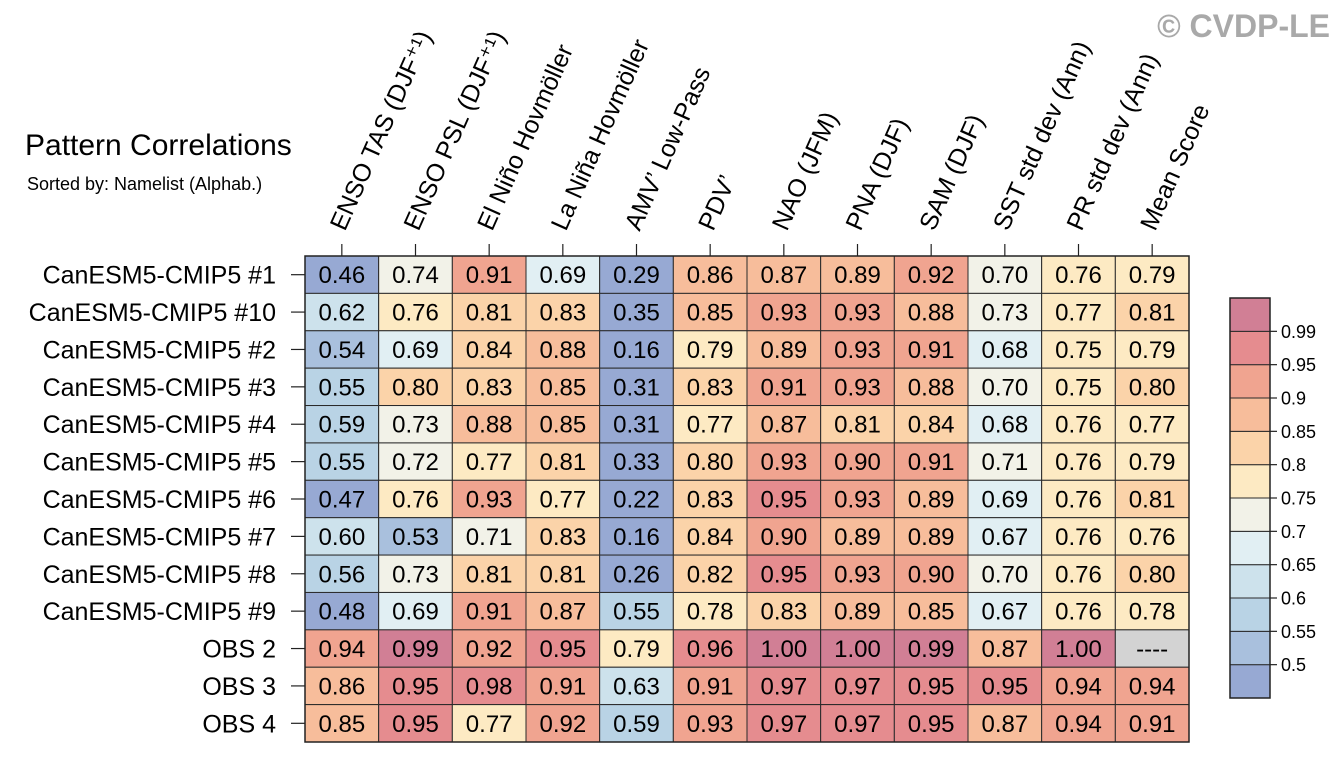  I want to click on cell-value: 0.84, so click(489, 350).